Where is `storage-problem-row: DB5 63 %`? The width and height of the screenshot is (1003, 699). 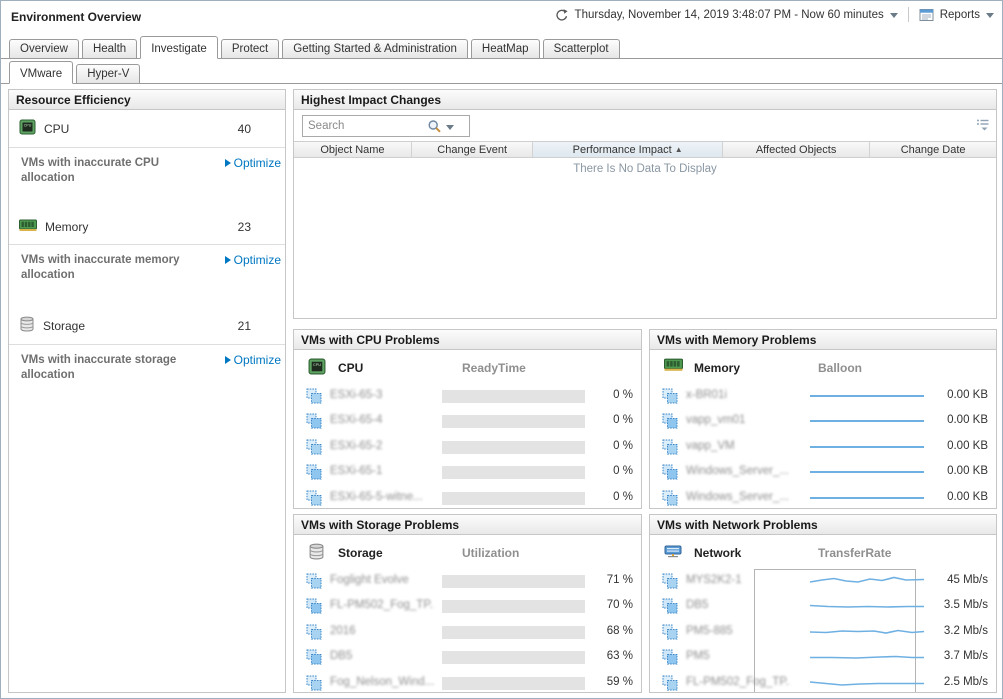 storage-problem-row: DB5 63 % is located at coordinates (467, 657).